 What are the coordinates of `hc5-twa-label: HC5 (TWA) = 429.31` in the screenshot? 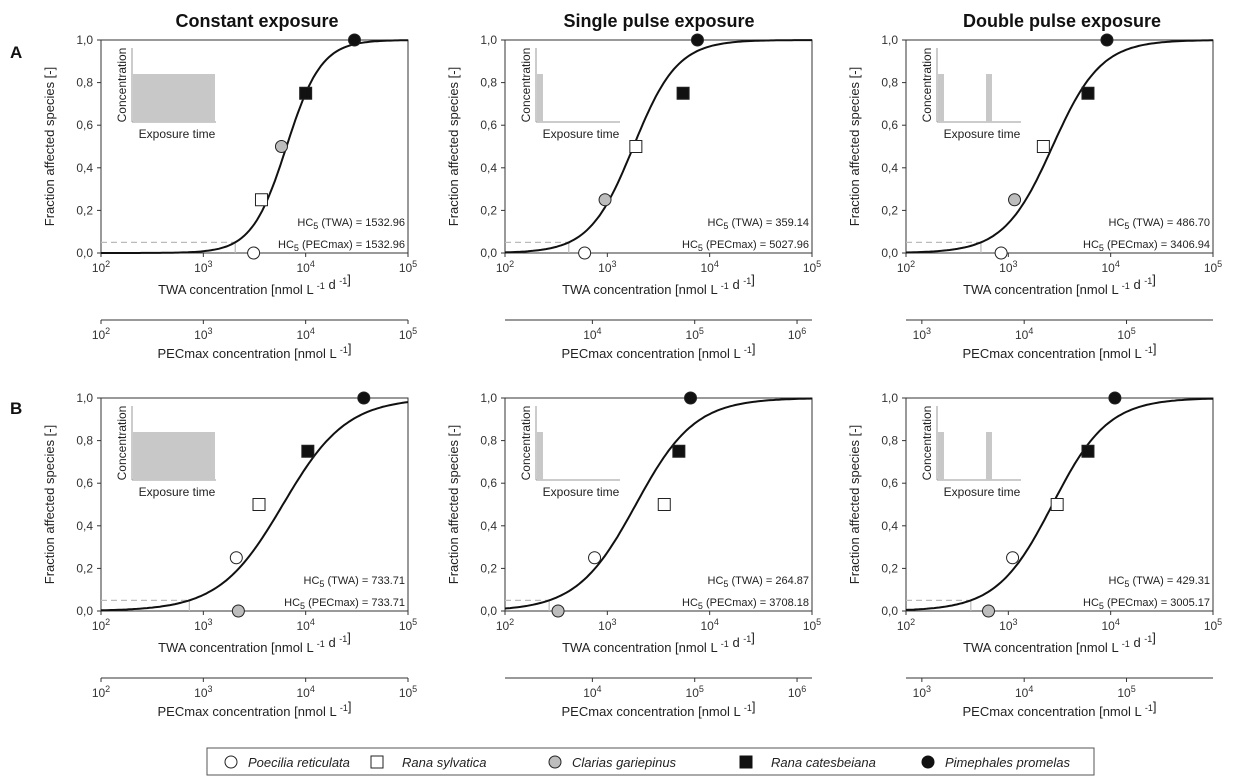 It's located at (1160, 582).